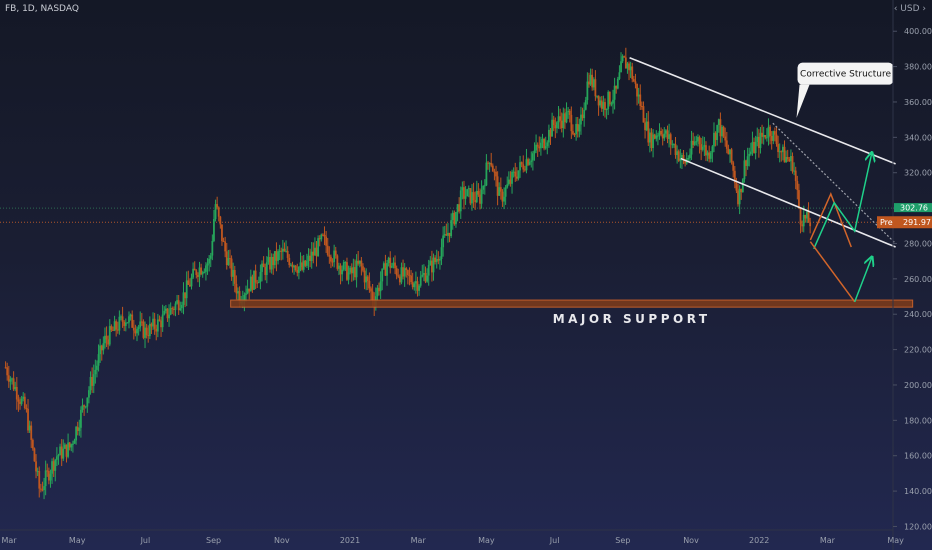  Describe the element at coordinates (77, 540) in the screenshot. I see `x-tick-label: May` at that location.